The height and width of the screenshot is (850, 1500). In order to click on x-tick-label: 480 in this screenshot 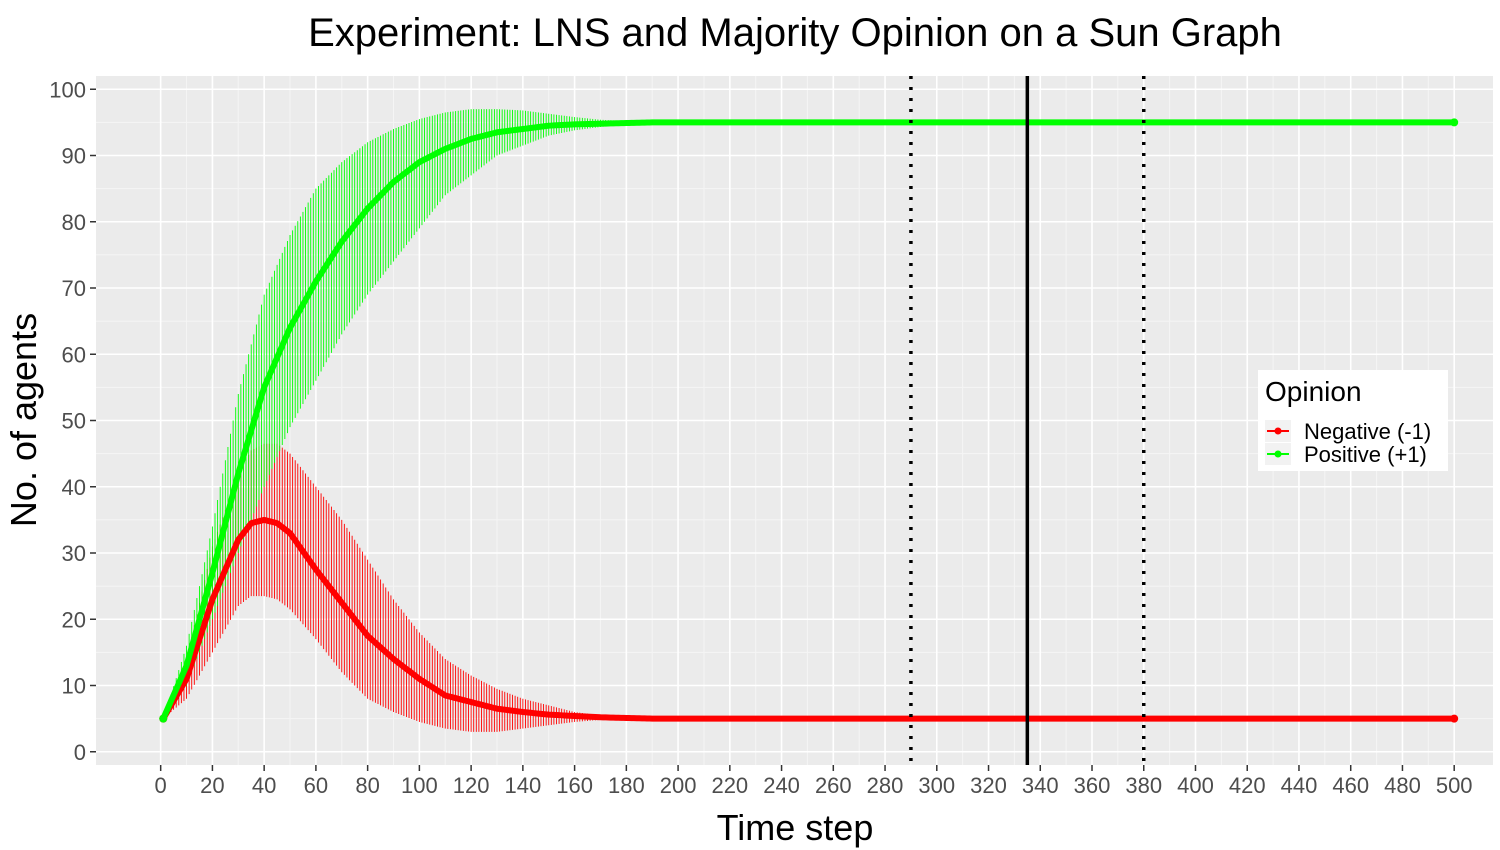, I will do `click(1402, 785)`.